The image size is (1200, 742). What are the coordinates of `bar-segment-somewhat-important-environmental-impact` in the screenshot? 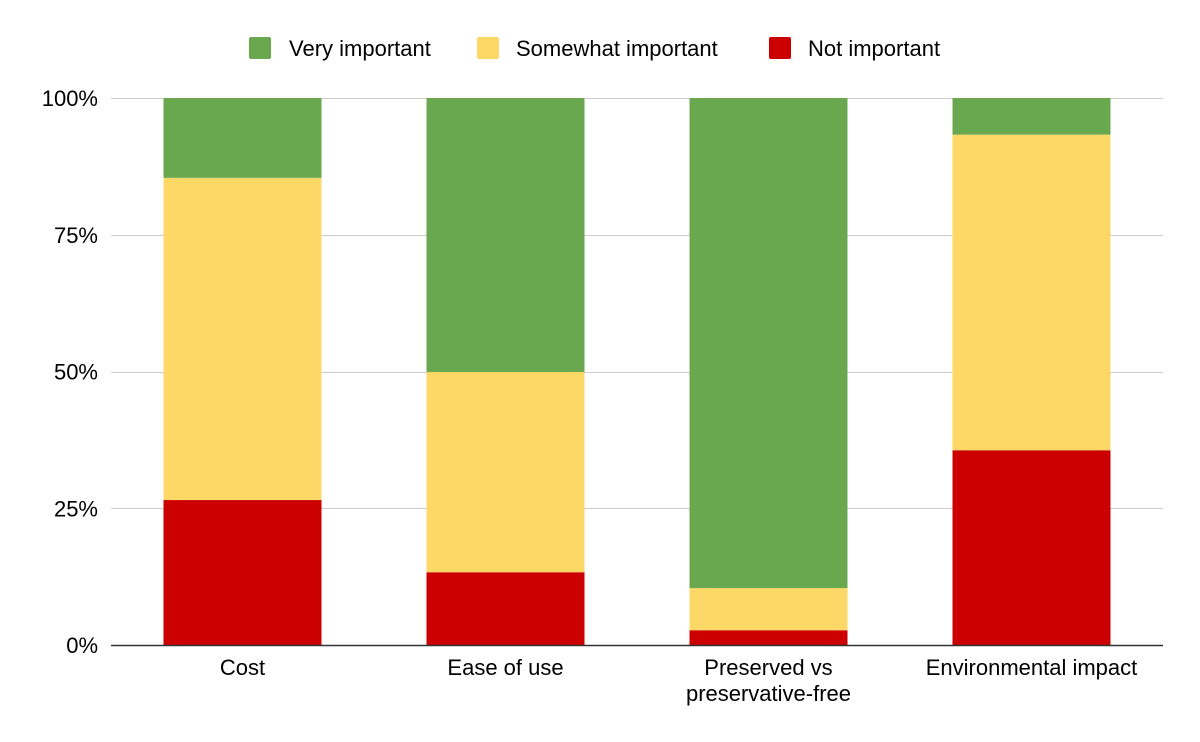 It's located at (1031, 292).